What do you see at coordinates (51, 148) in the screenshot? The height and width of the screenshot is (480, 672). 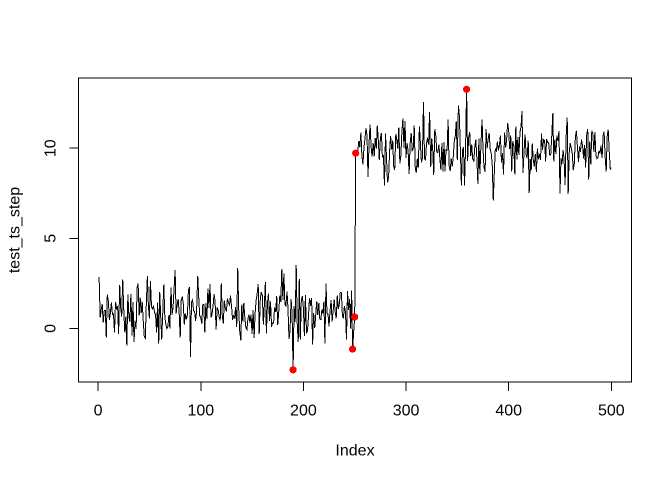 I see `svg-text: 10` at bounding box center [51, 148].